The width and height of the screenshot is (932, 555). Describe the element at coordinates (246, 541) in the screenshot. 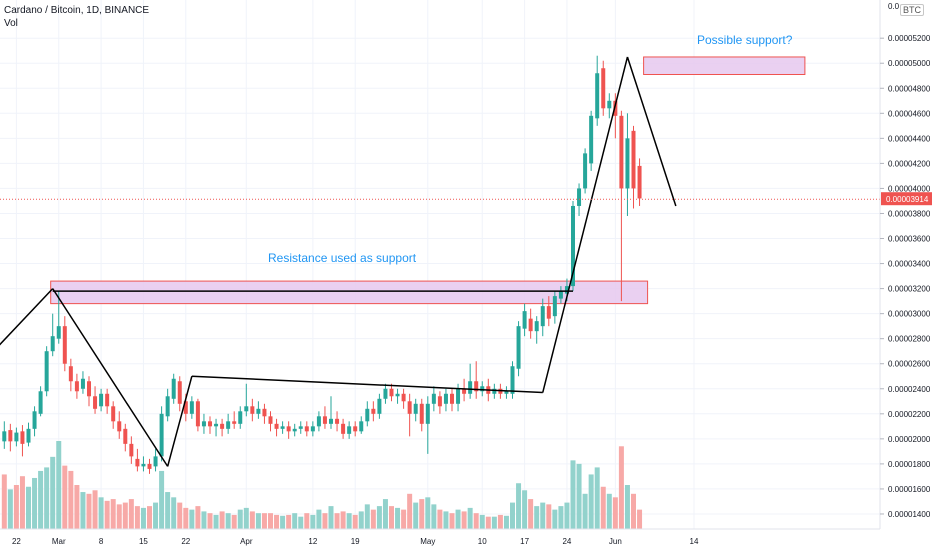

I see `time-tick-label: Apr` at that location.